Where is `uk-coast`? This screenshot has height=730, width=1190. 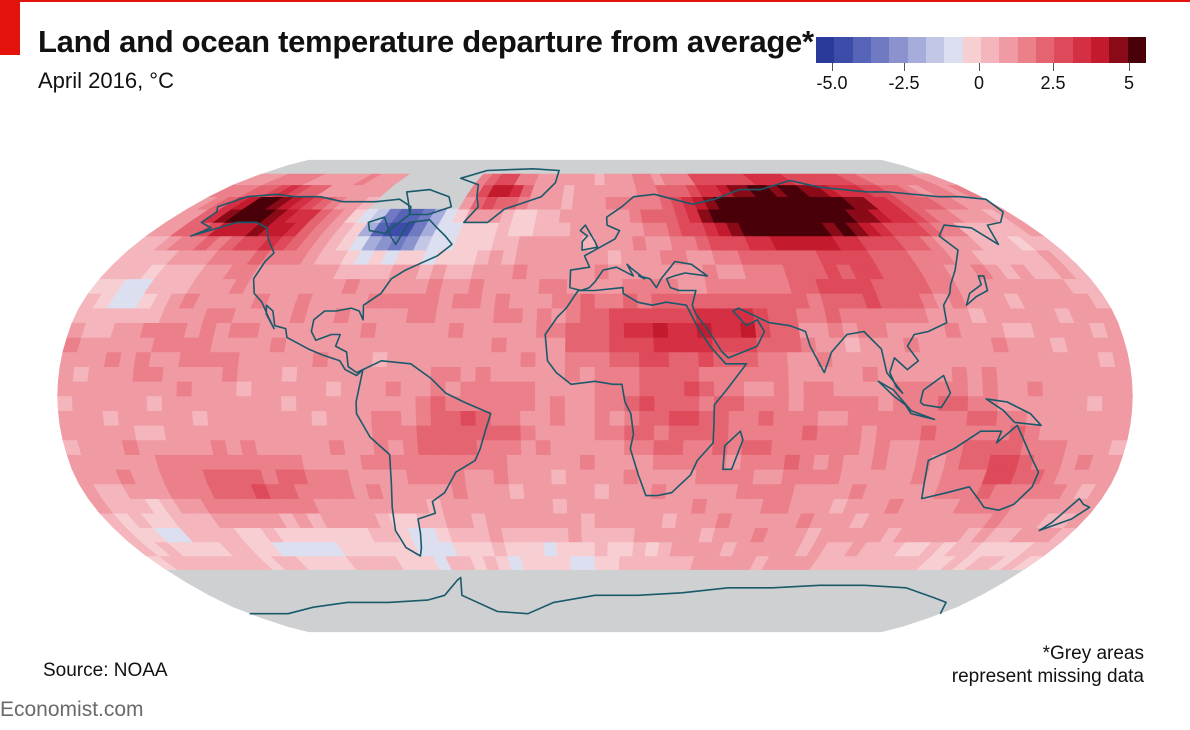 uk-coast is located at coordinates (589, 237).